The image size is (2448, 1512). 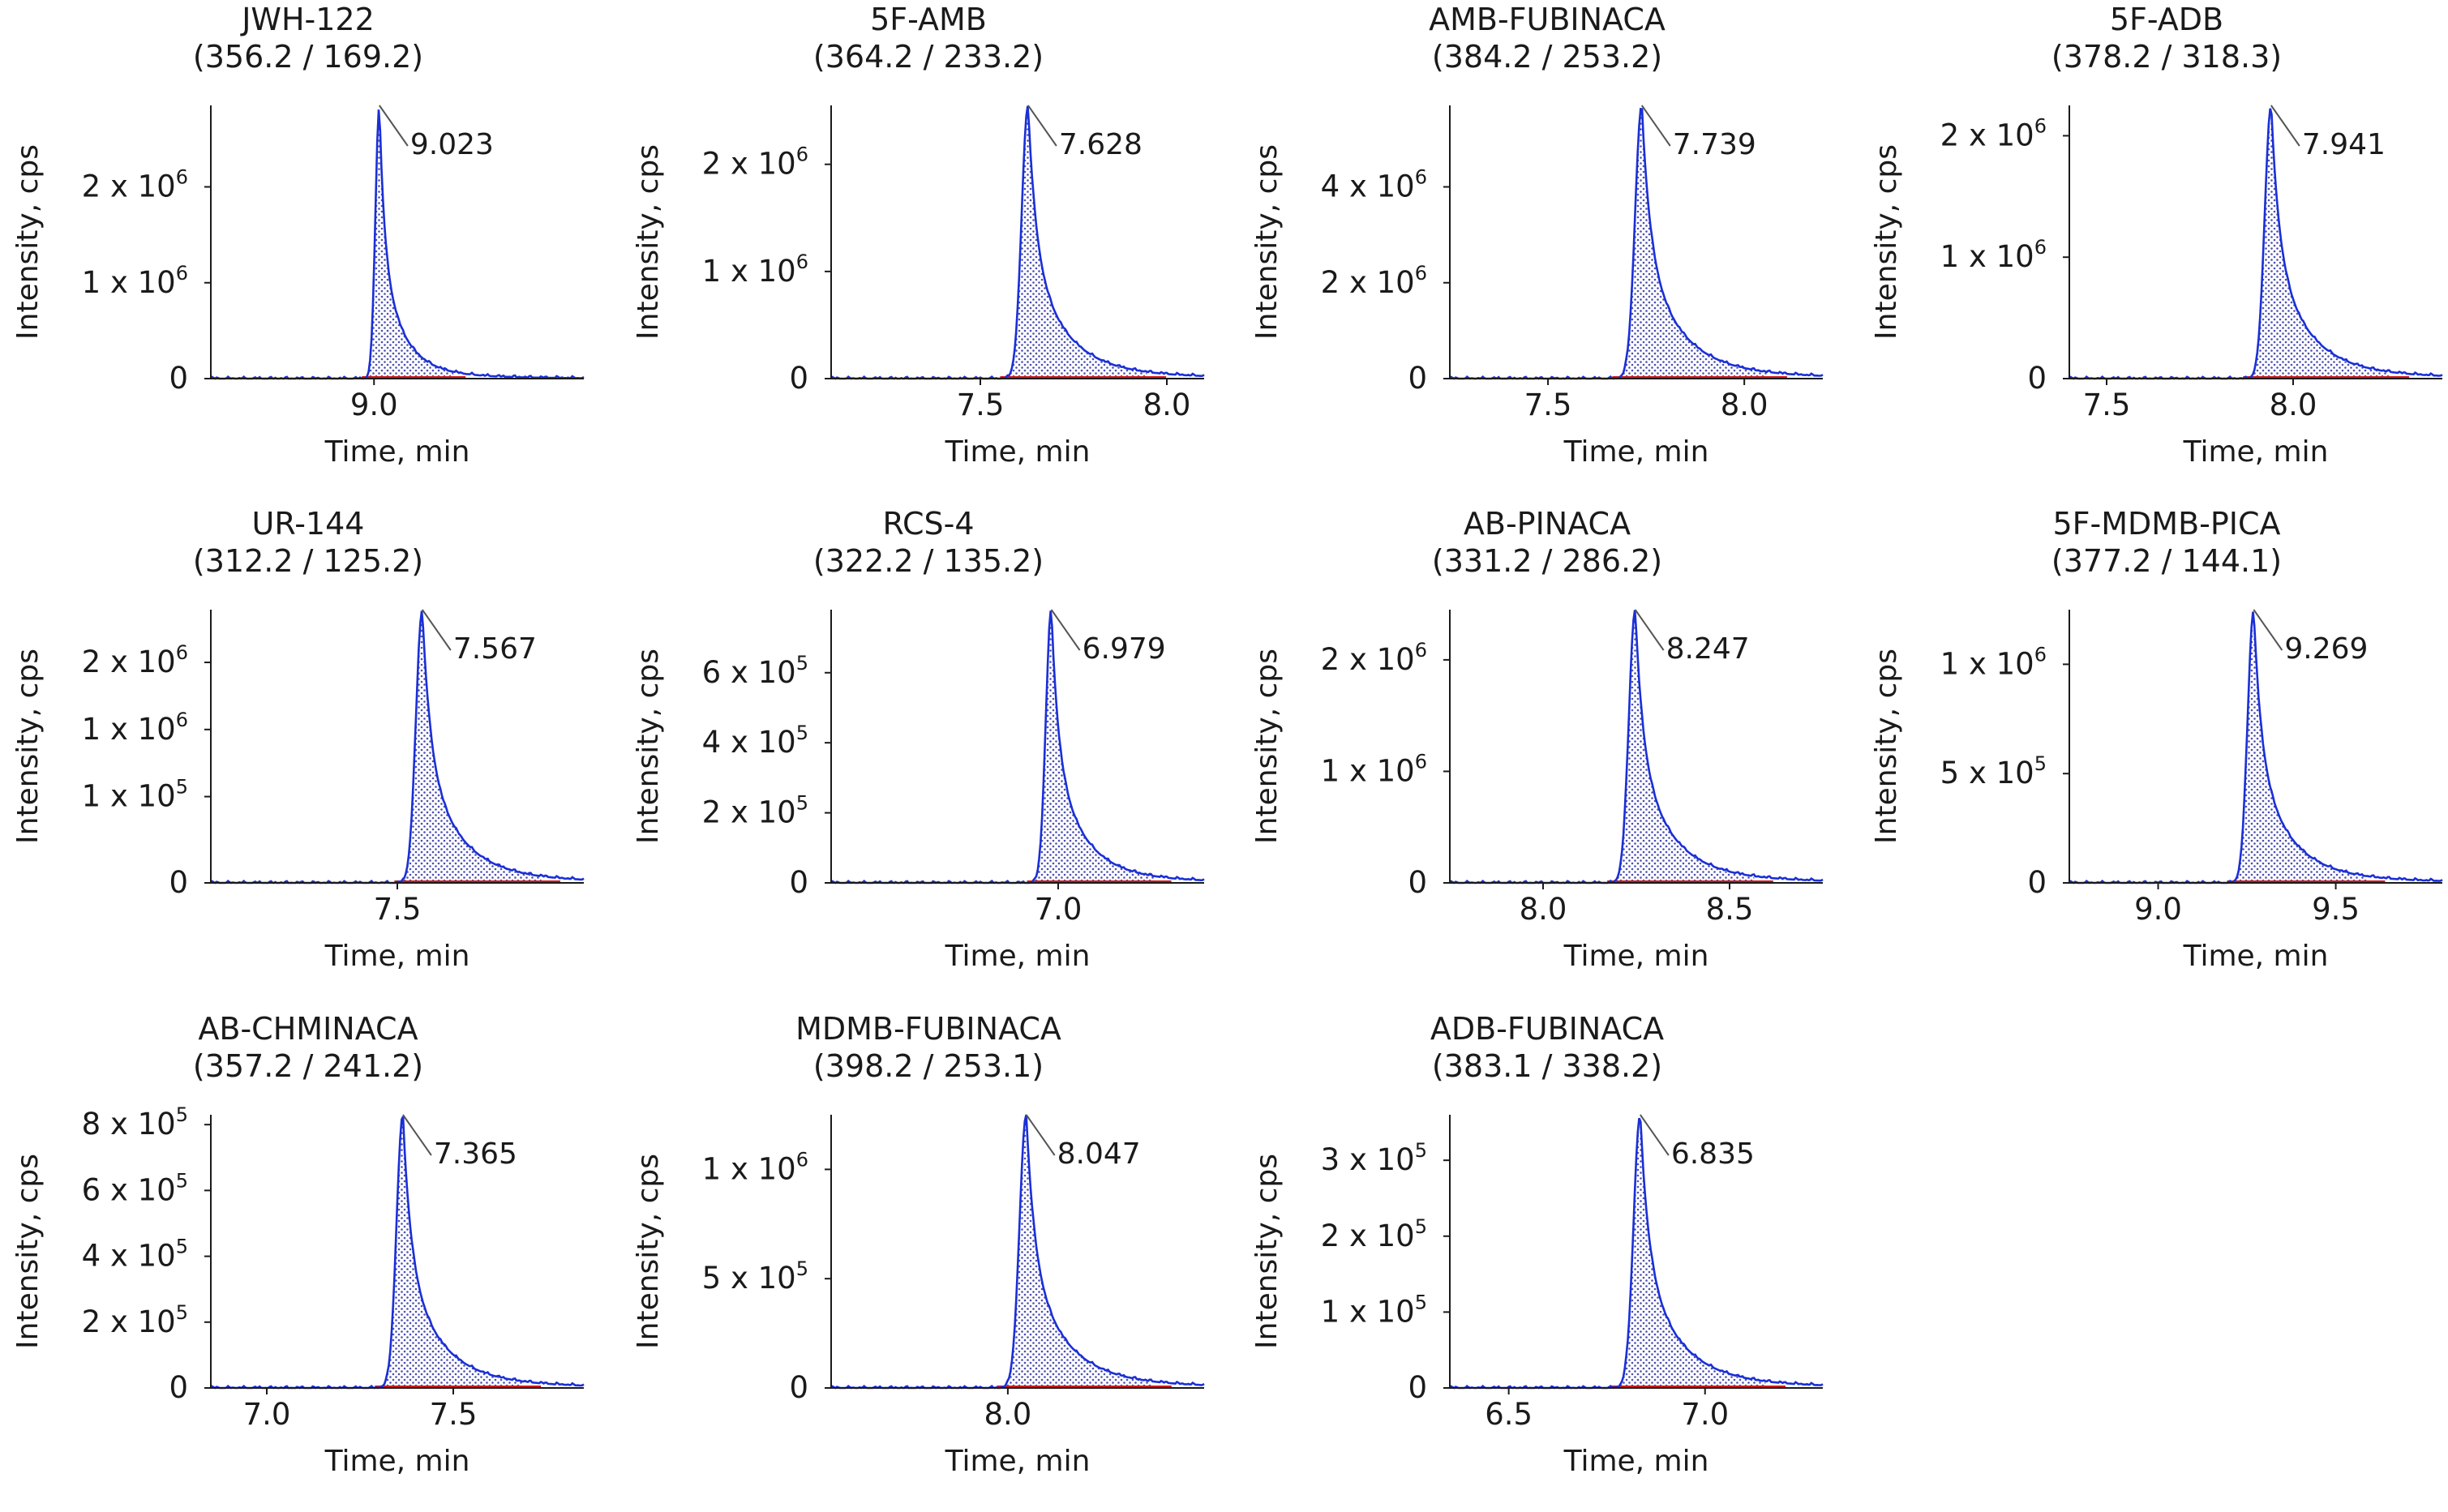 What do you see at coordinates (135, 1122) in the screenshot?
I see `y-tick-label: 8 x 10⁵` at bounding box center [135, 1122].